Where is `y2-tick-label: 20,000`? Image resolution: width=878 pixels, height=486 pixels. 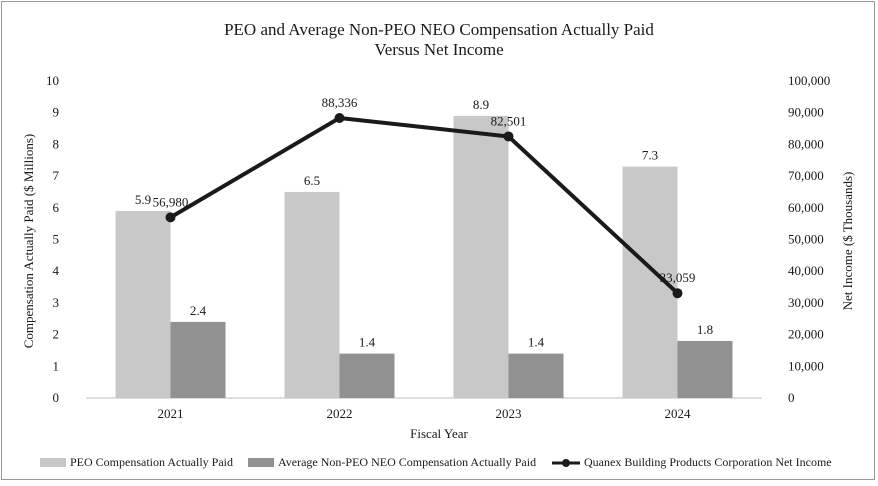 y2-tick-label: 20,000 is located at coordinates (806, 334).